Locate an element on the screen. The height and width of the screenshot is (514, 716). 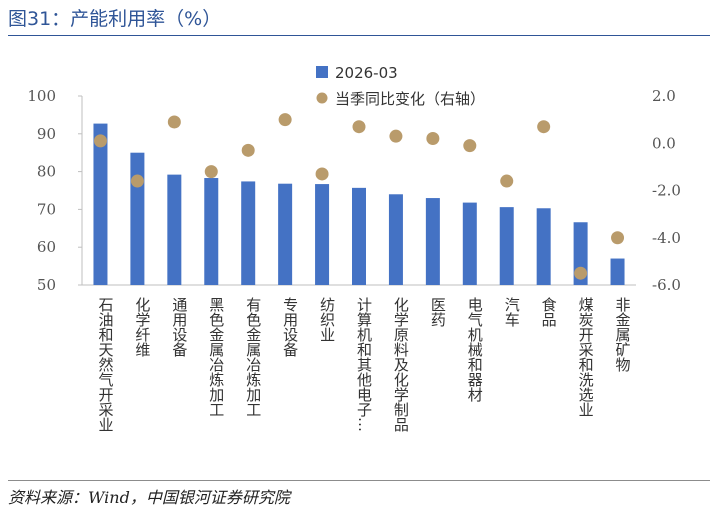
right-tick-label: -4.0 is located at coordinates (666, 238).